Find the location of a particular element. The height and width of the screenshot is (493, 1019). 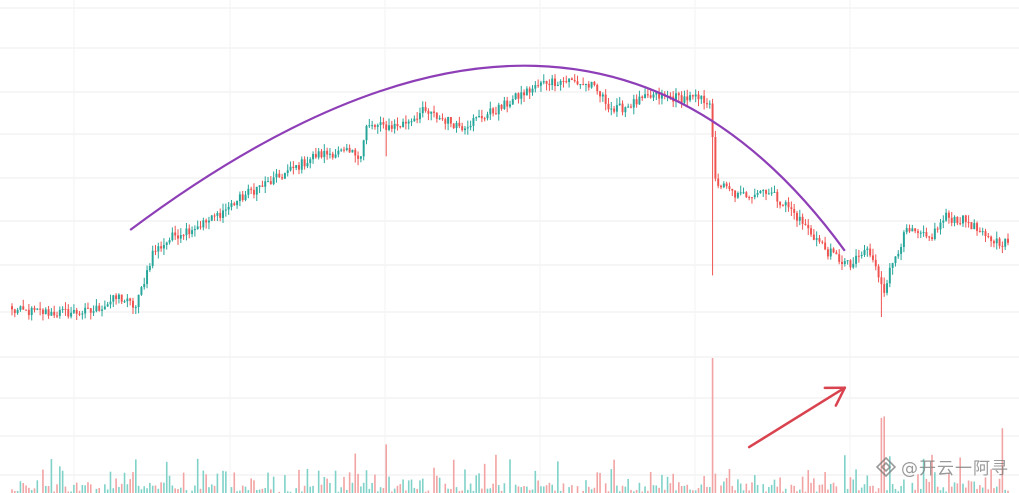

arrow-head is located at coordinates (840, 396).